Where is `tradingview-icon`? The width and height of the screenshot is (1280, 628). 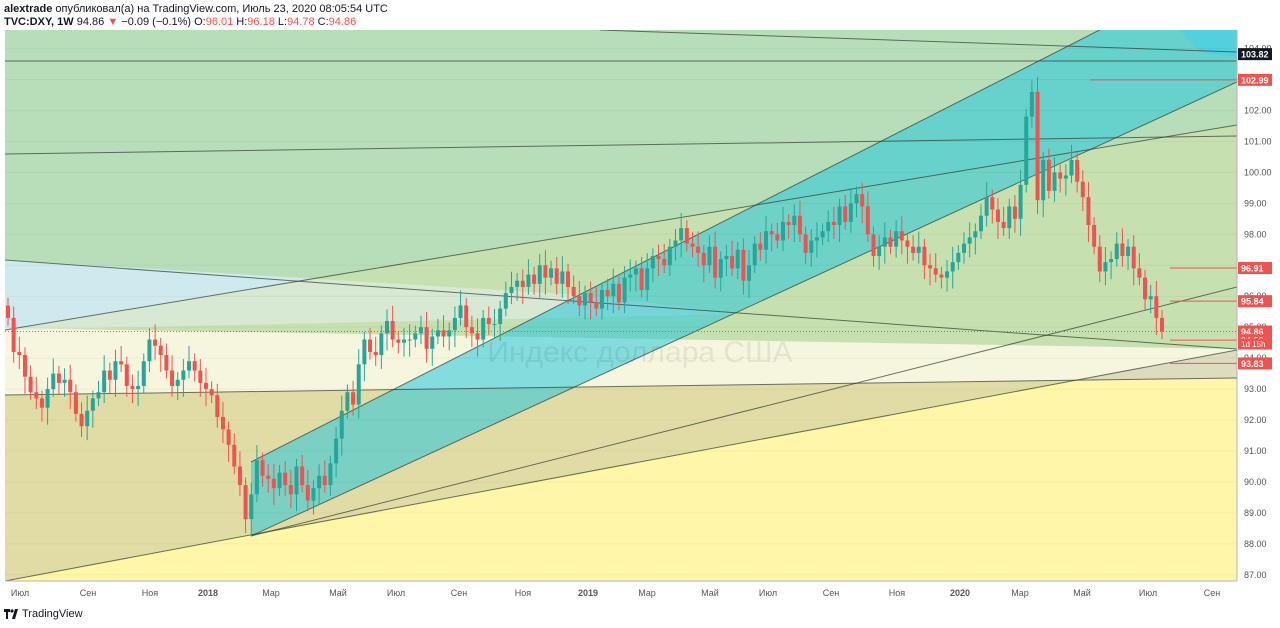 tradingview-icon is located at coordinates (11, 614).